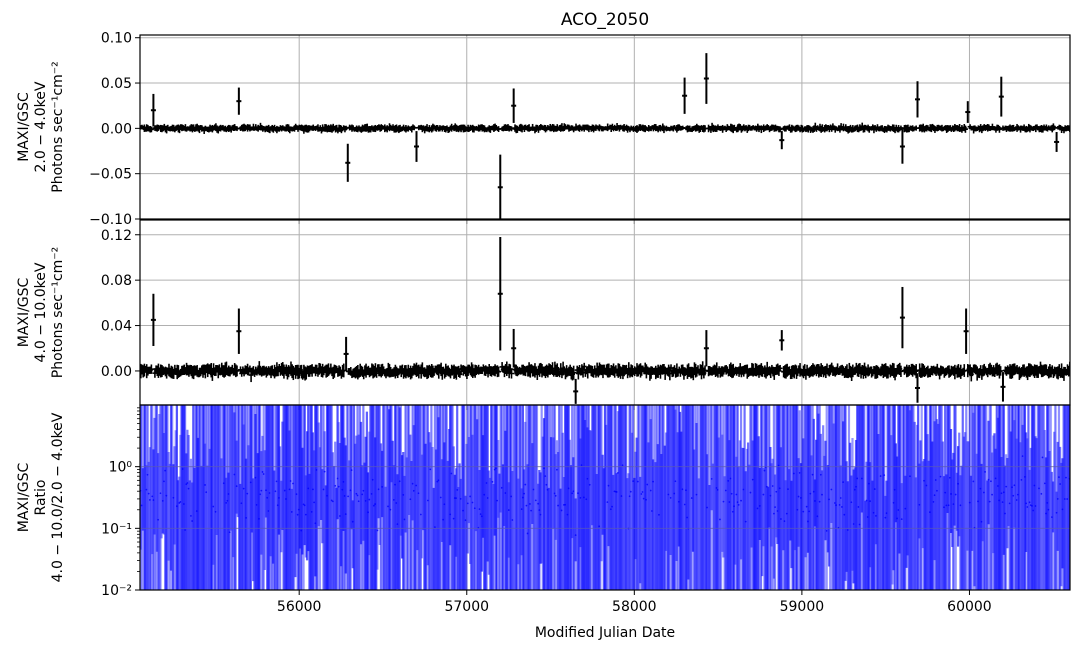 This screenshot has height=654, width=1085. Describe the element at coordinates (41, 312) in the screenshot. I see `y-axis-label-line: 4.0 − 10.0keV` at that location.